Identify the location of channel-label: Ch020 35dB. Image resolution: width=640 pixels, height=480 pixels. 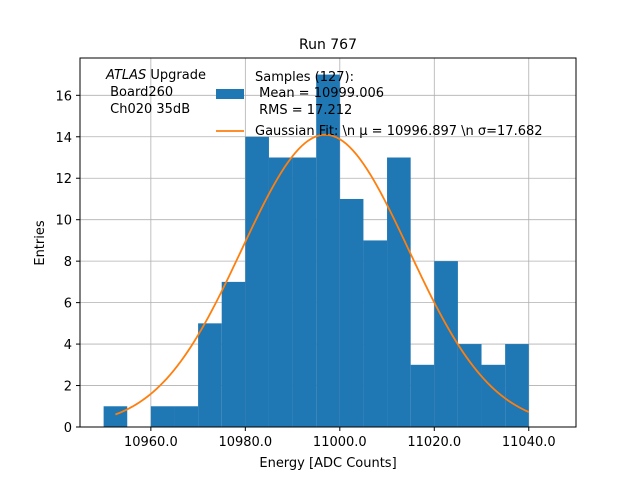
(148, 109).